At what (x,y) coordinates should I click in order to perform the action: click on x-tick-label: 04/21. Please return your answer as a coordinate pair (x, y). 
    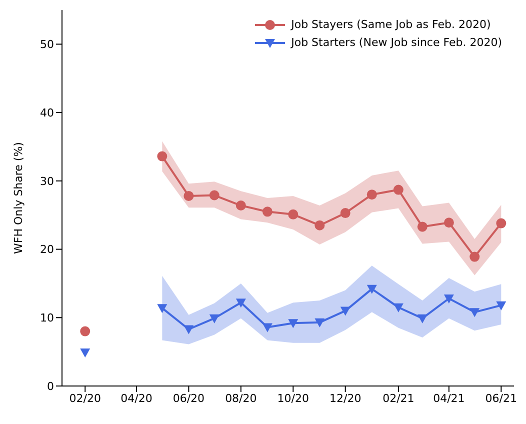
    Looking at the image, I should click on (449, 398).